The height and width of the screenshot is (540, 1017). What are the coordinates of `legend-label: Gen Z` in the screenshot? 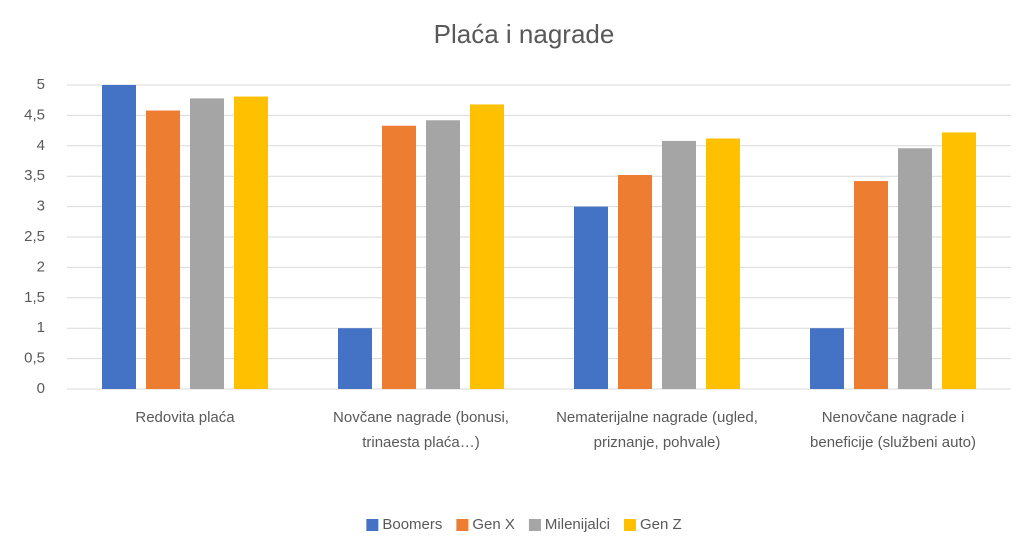 It's located at (661, 524).